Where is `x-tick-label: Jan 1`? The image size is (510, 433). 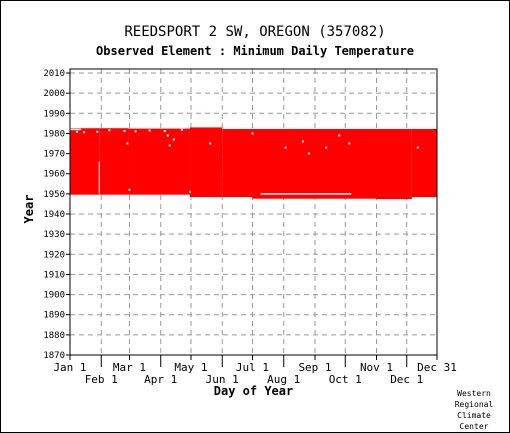
x-tick-label: Jan 1 is located at coordinates (69, 367).